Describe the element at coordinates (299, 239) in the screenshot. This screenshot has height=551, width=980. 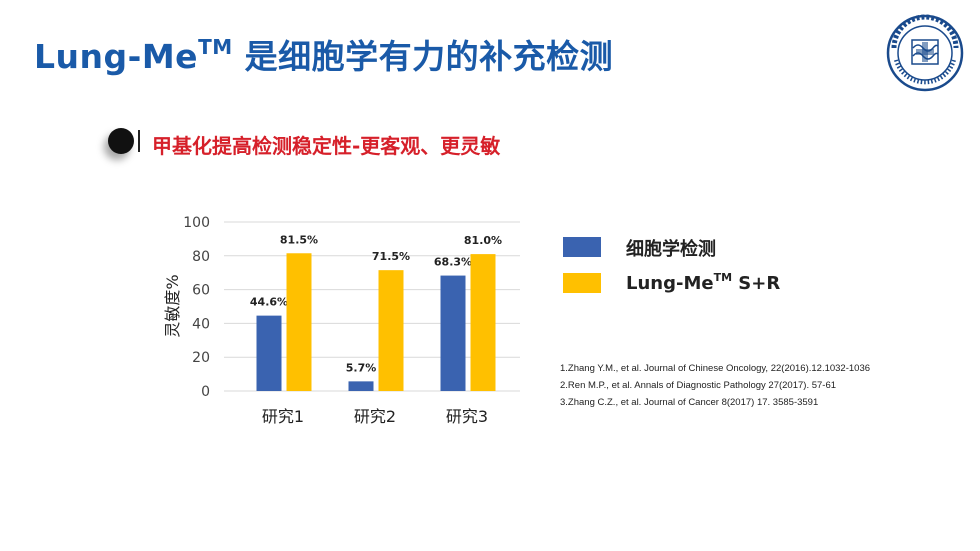
I see `bar-data-label: 81.5%` at that location.